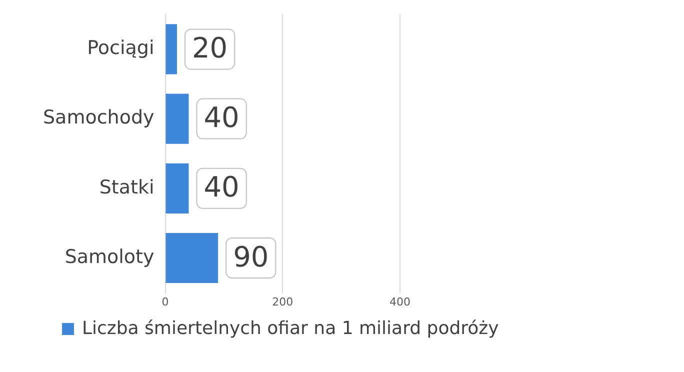 The image size is (684, 372). I want to click on x-tick-label: 0, so click(165, 301).